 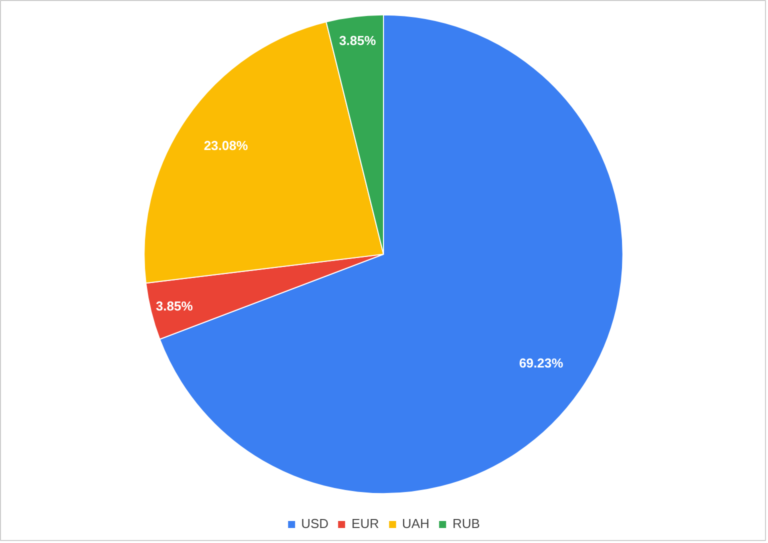 I want to click on legend-label: USD, so click(x=315, y=523).